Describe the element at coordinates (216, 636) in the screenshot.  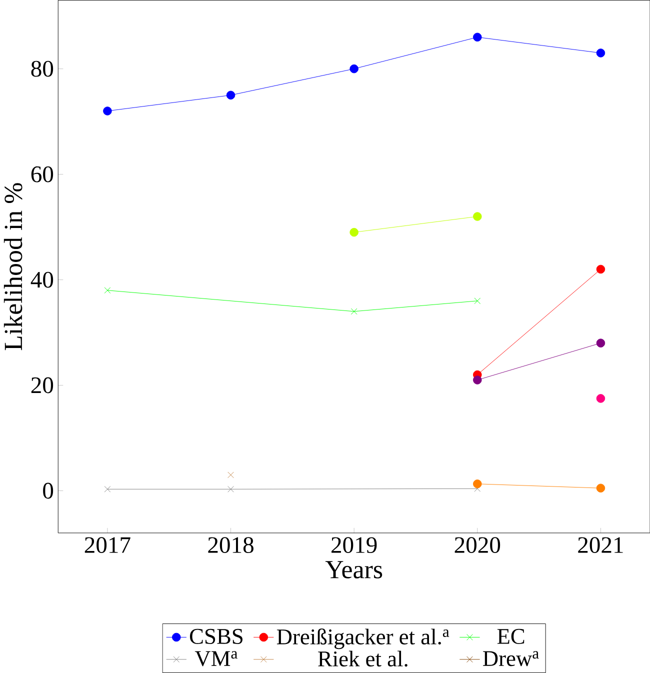
I see `legend-label: CSBS` at that location.